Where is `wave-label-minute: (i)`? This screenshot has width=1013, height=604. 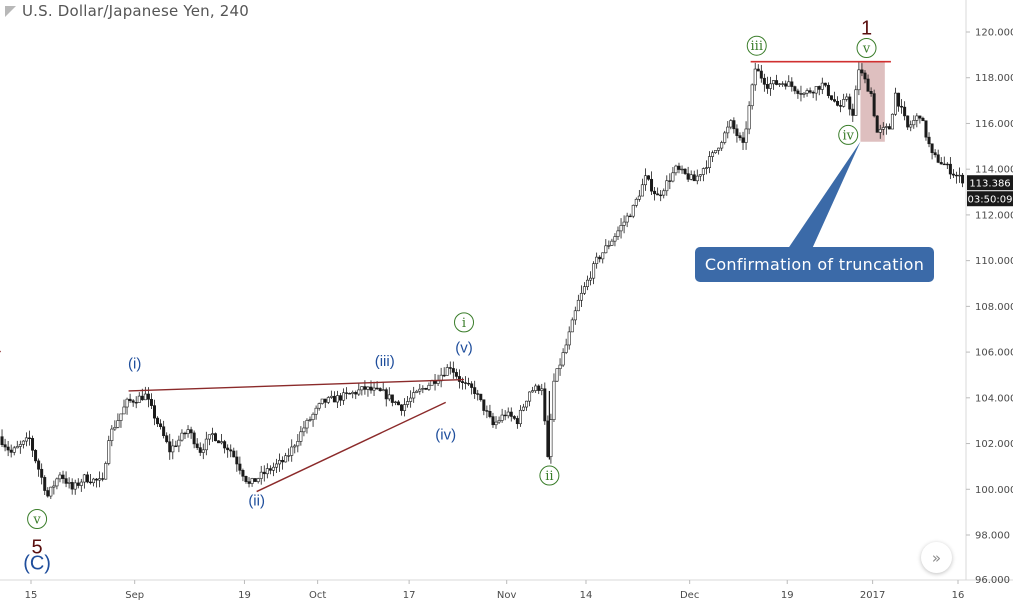 wave-label-minute: (i) is located at coordinates (134, 364).